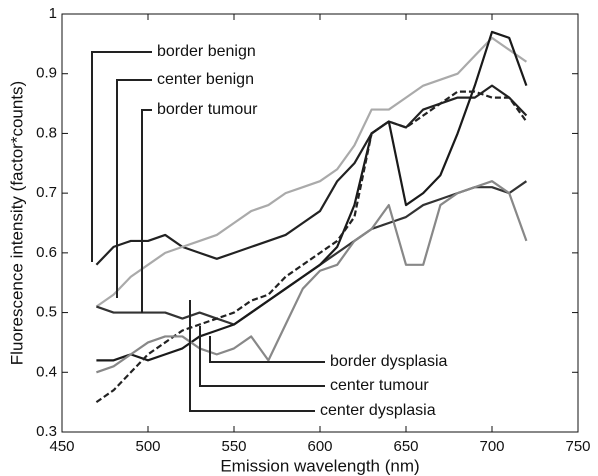 The height and width of the screenshot is (476, 598). What do you see at coordinates (207, 109) in the screenshot?
I see `legend-label: border tumour` at bounding box center [207, 109].